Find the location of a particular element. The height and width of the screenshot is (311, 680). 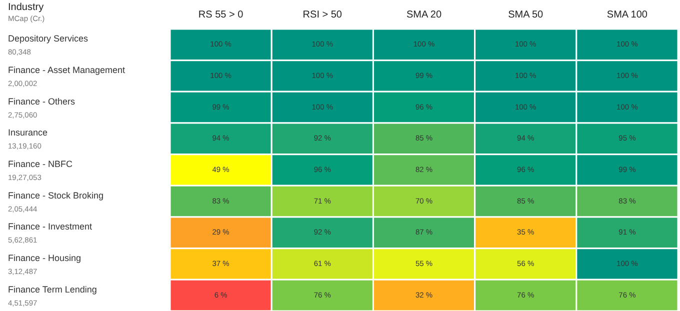

x-tick-label: RSI > 50 is located at coordinates (322, 15).